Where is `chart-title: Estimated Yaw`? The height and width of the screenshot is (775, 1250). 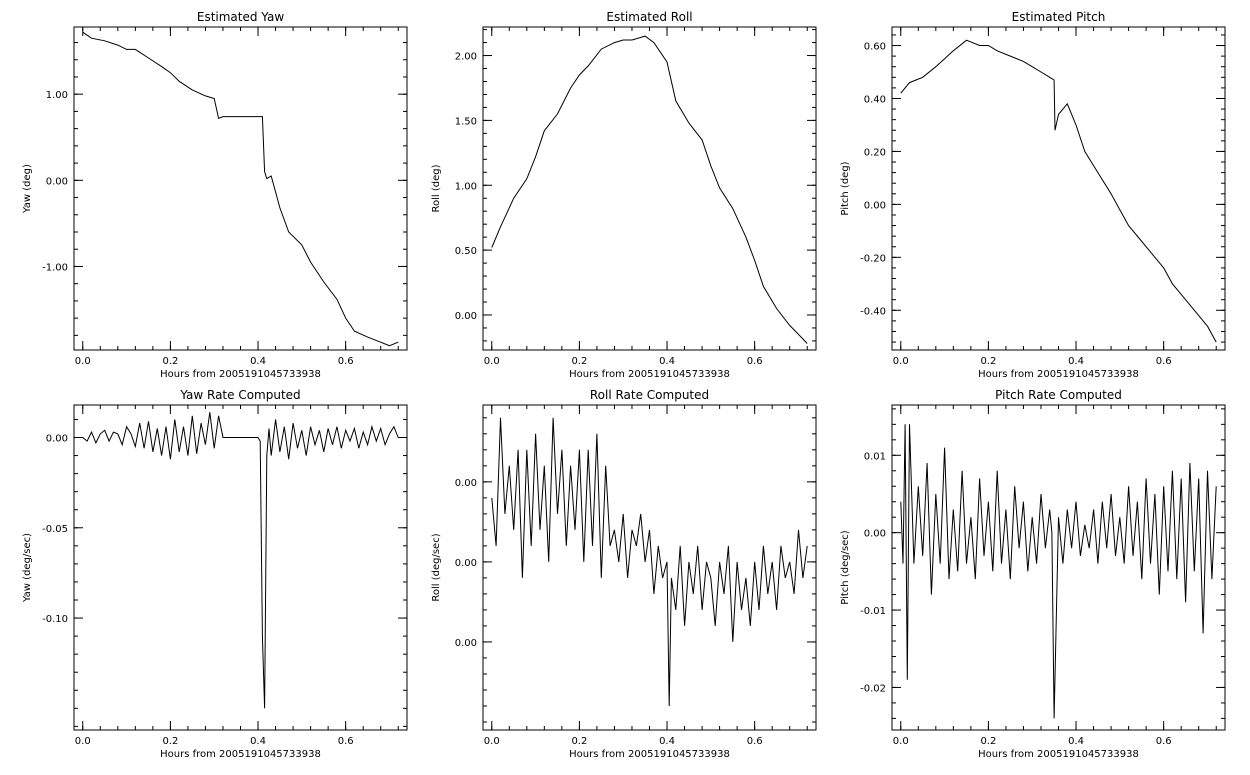
chart-title: Estimated Yaw is located at coordinates (240, 17).